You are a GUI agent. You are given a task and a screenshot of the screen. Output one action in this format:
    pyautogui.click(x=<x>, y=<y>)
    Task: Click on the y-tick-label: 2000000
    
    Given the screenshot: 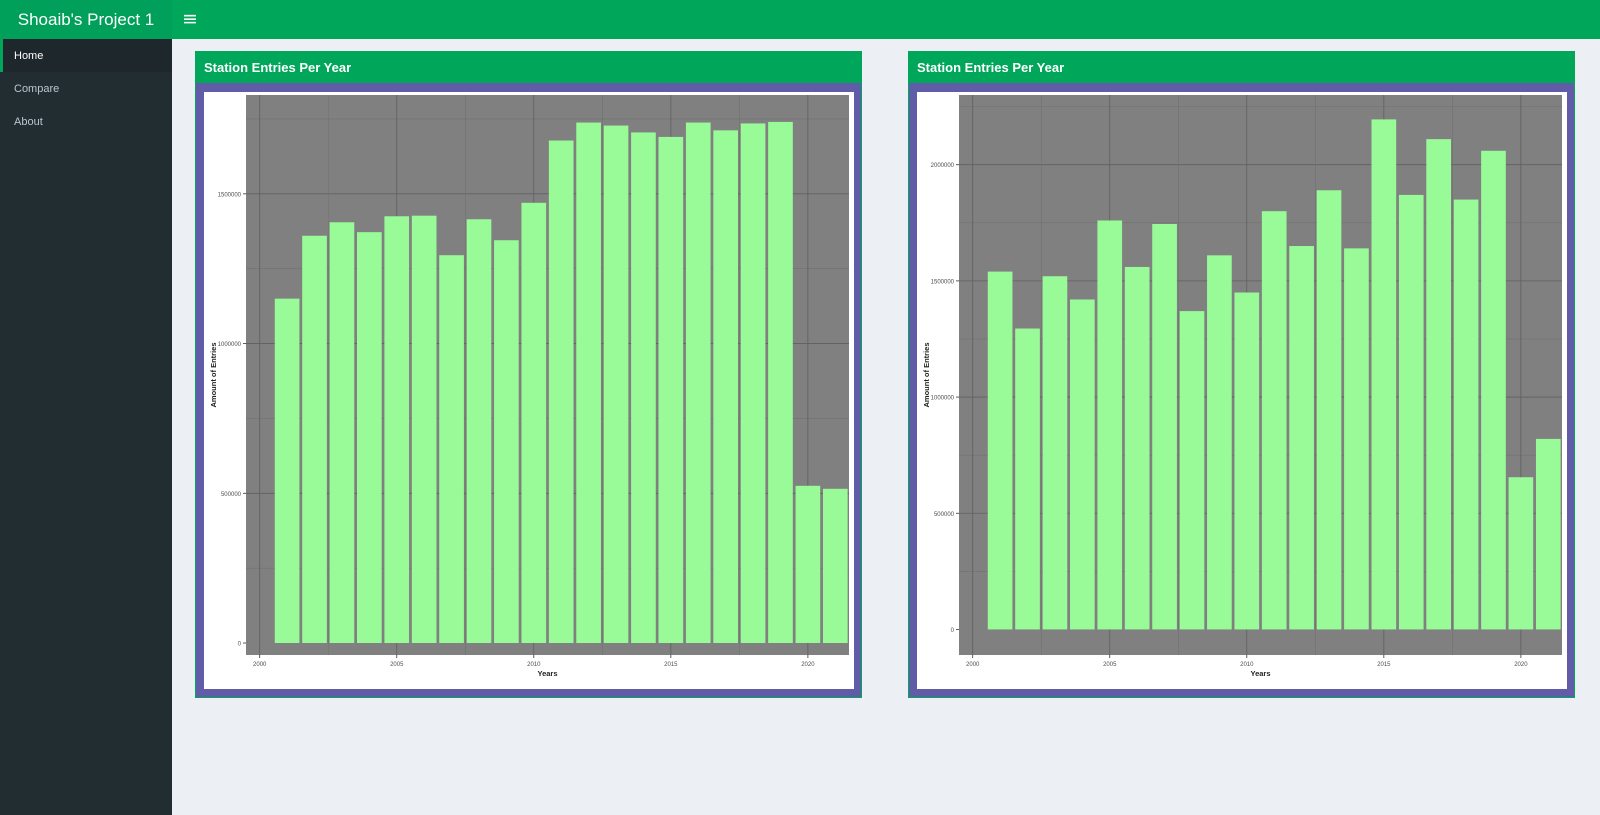 What is the action you would take?
    pyautogui.click(x=943, y=166)
    